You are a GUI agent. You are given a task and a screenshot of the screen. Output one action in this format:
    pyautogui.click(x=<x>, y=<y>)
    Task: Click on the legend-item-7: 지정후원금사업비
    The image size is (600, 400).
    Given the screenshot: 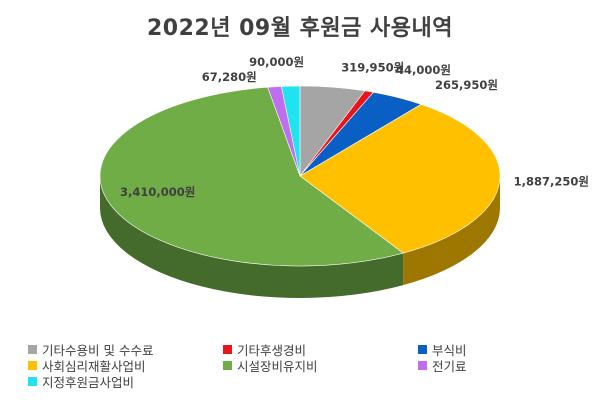 What is the action you would take?
    pyautogui.click(x=81, y=381)
    